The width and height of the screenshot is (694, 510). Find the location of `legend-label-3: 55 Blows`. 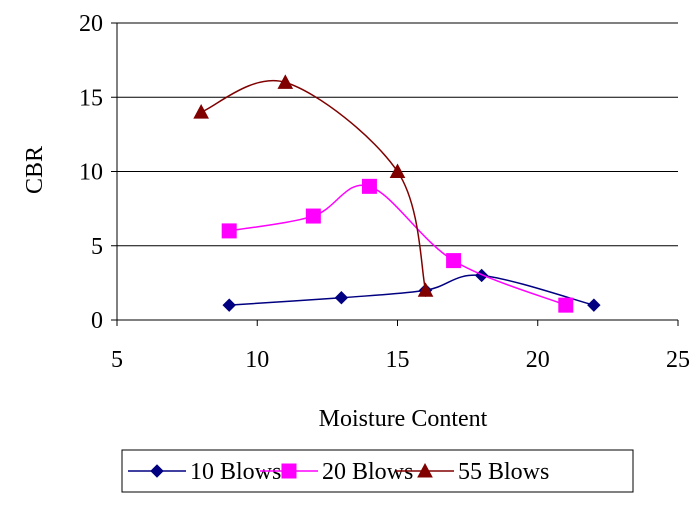

legend-label-3: 55 Blows is located at coordinates (503, 472).